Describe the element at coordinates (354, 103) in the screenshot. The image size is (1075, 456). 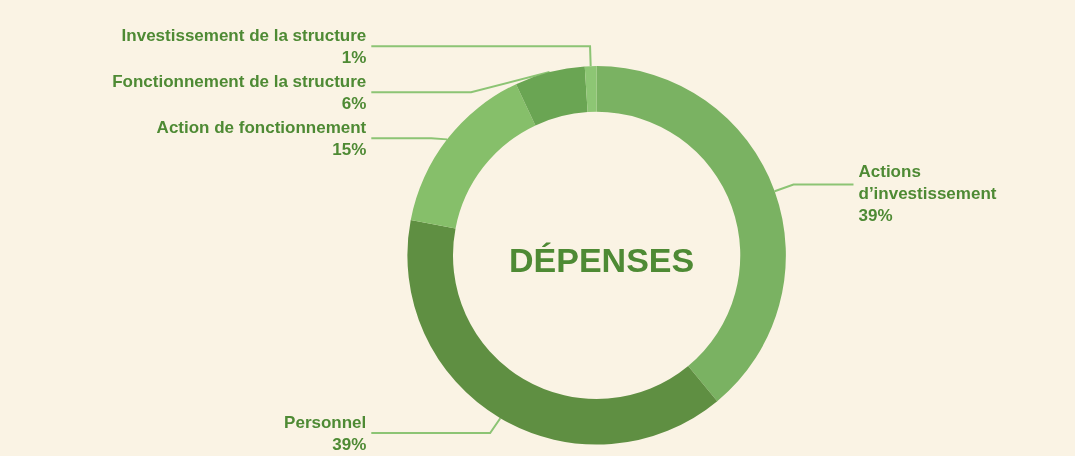
I see `data-label: 6%` at that location.